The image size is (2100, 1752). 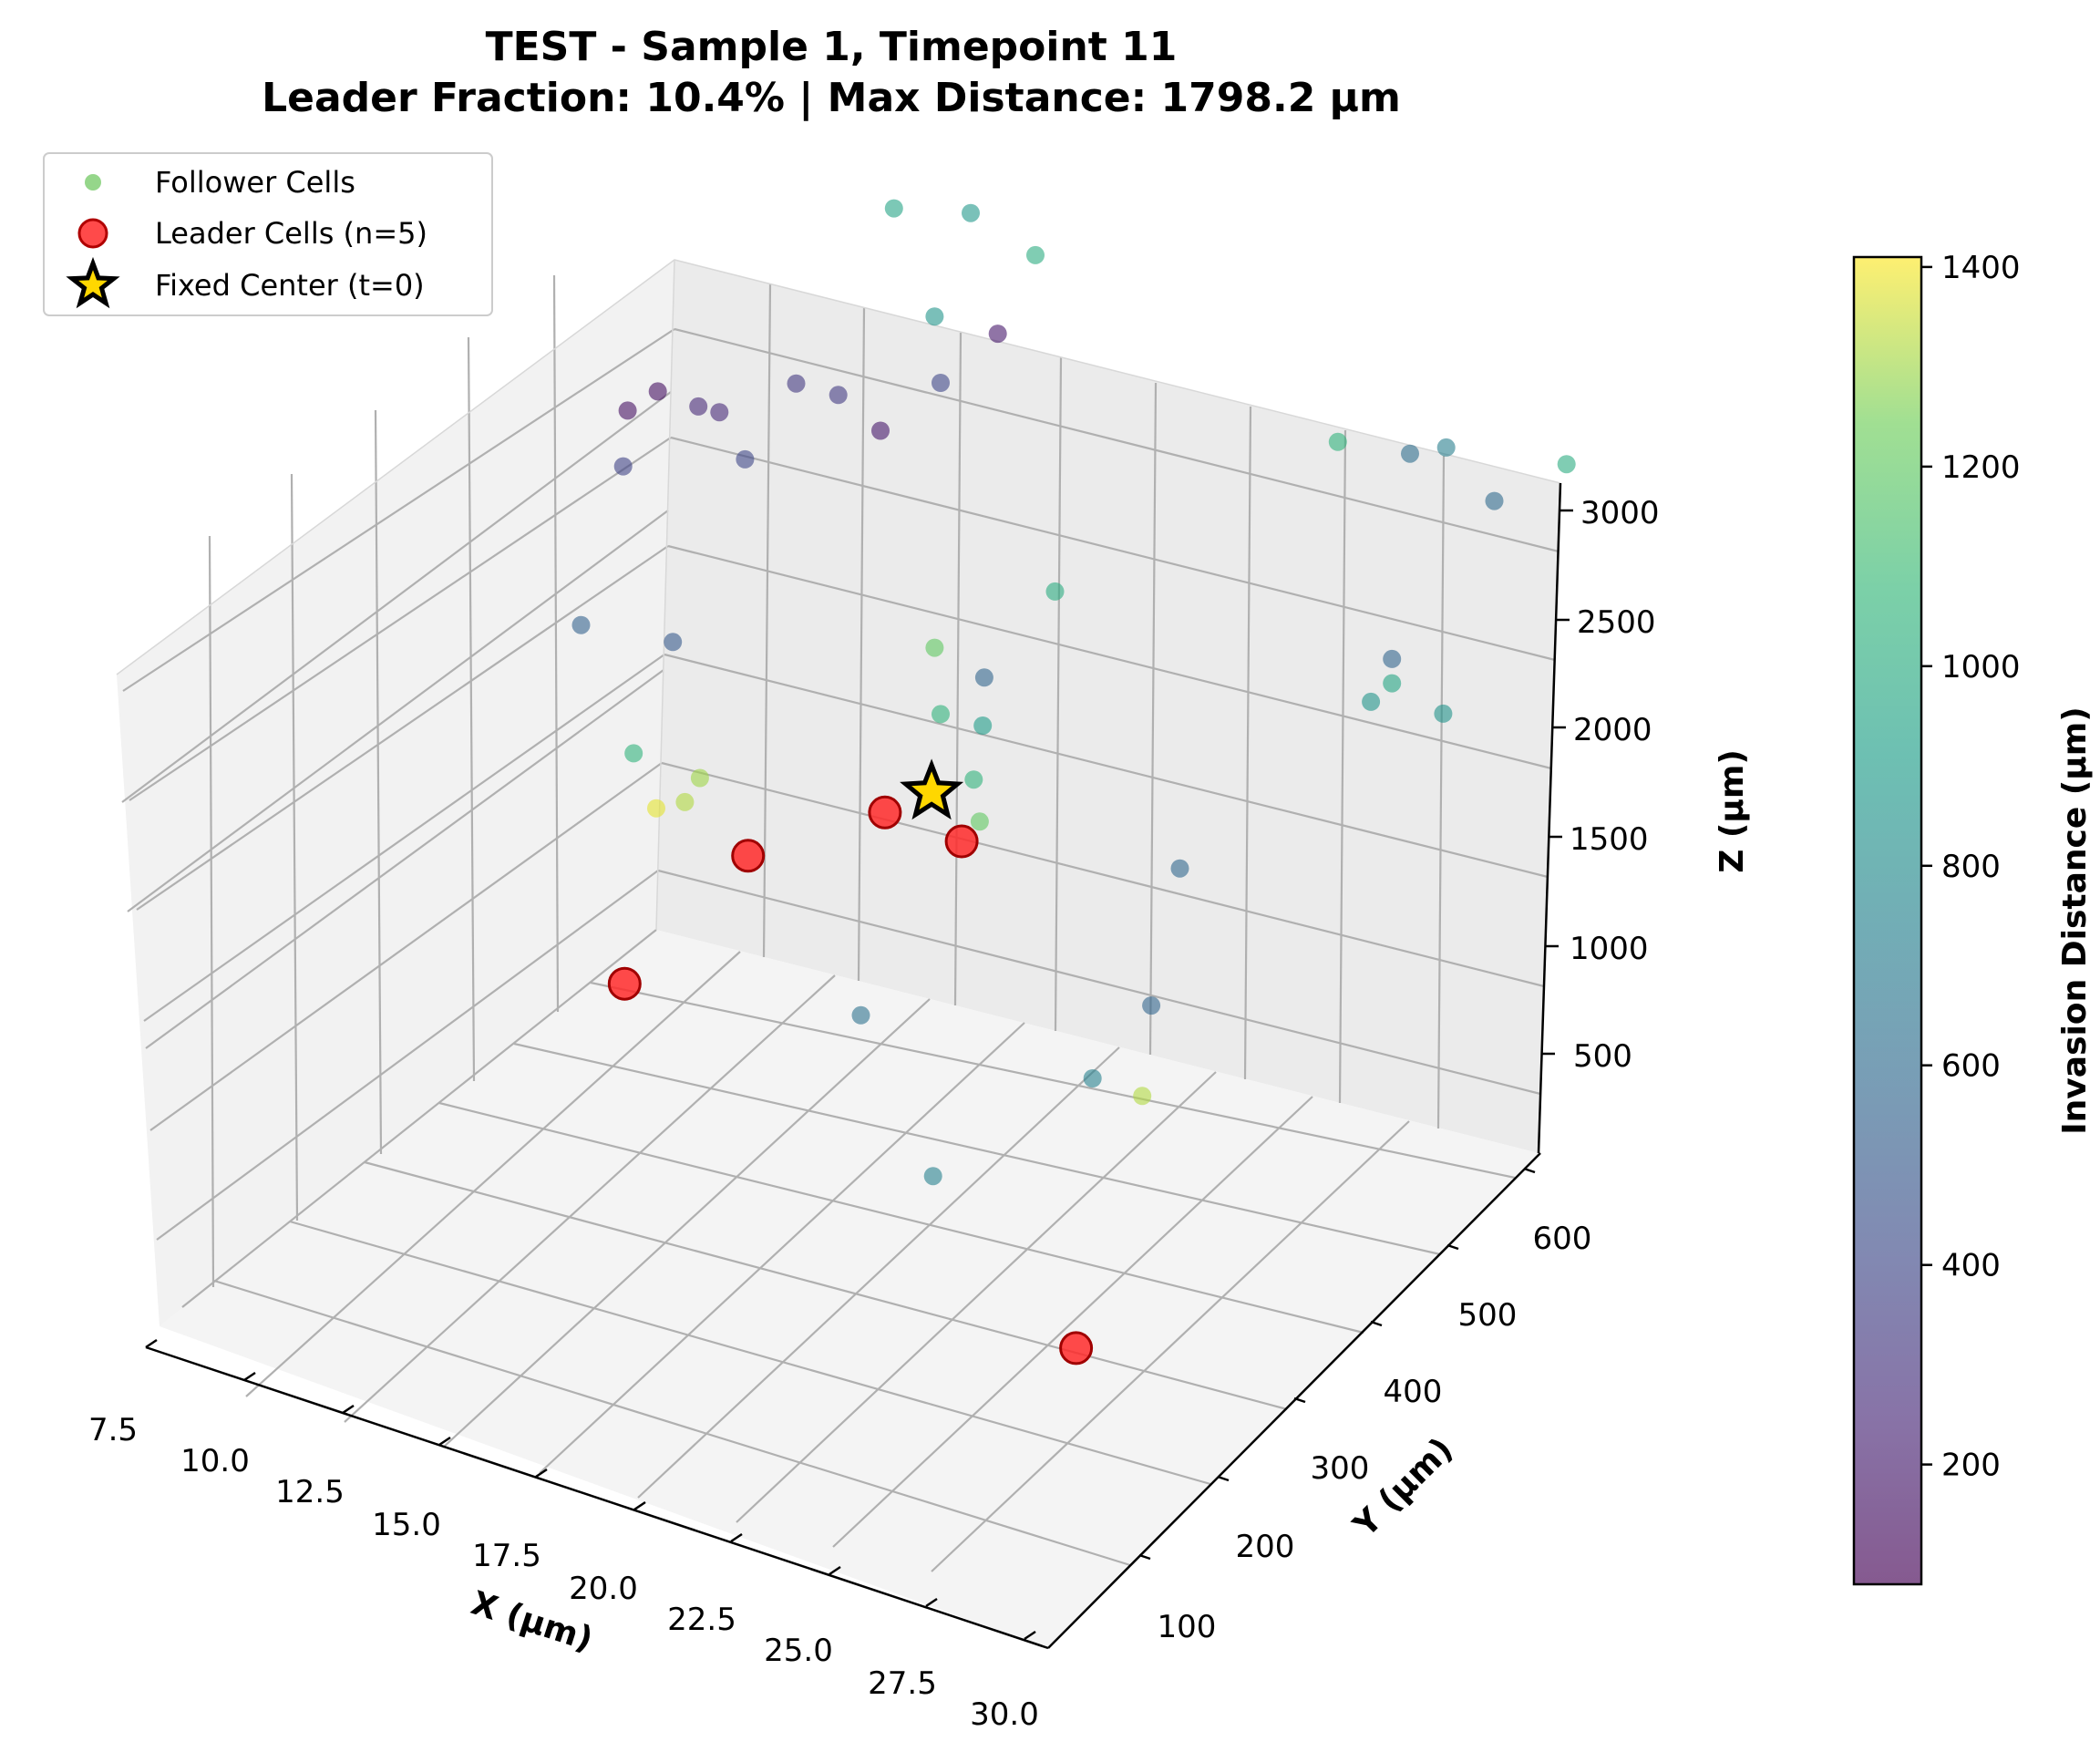 What do you see at coordinates (1550, 818) in the screenshot?
I see `z-axis-line` at bounding box center [1550, 818].